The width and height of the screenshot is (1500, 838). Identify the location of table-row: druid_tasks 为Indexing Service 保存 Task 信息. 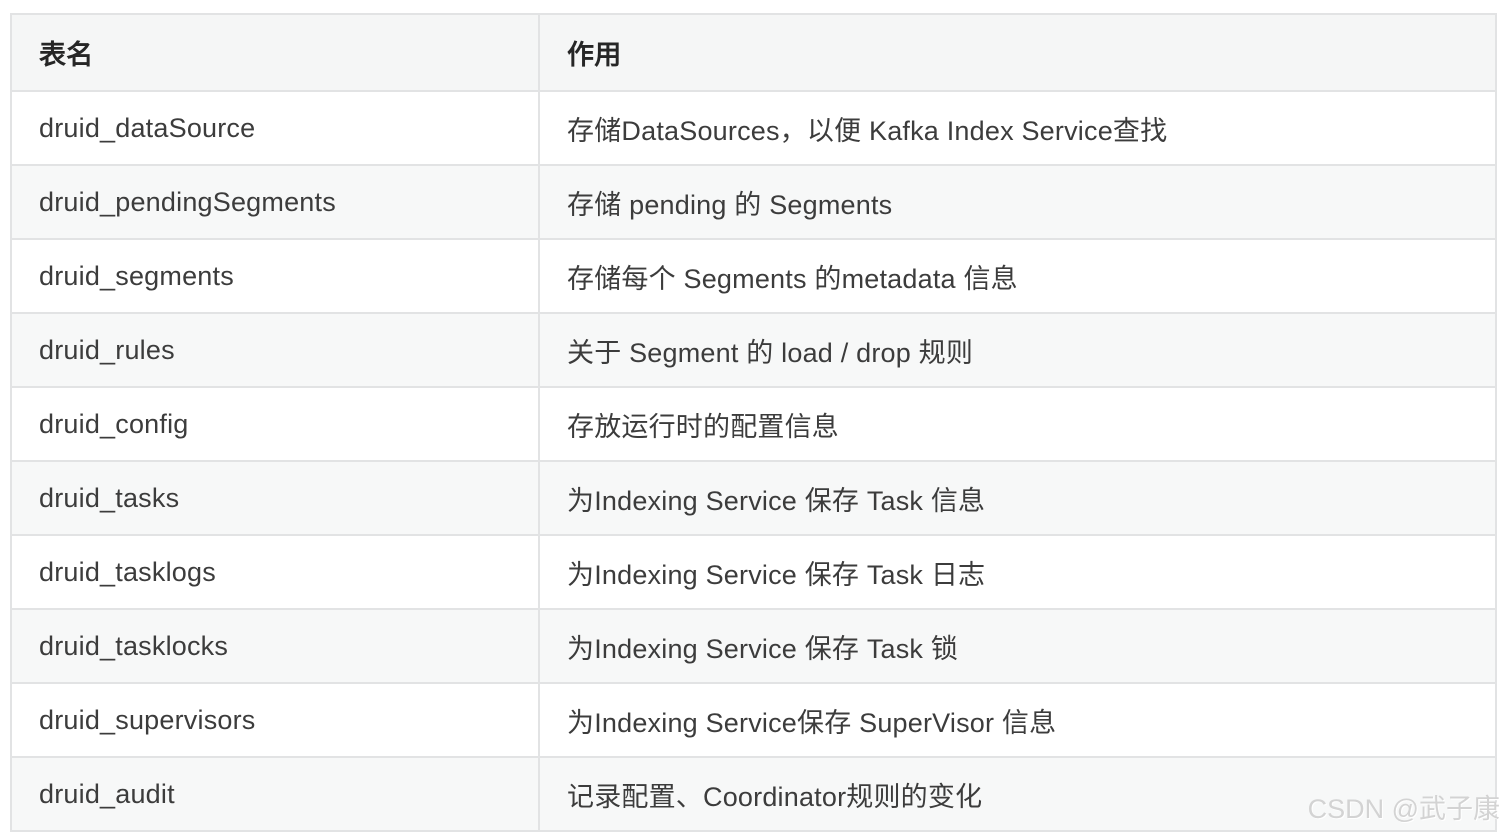
(753, 498).